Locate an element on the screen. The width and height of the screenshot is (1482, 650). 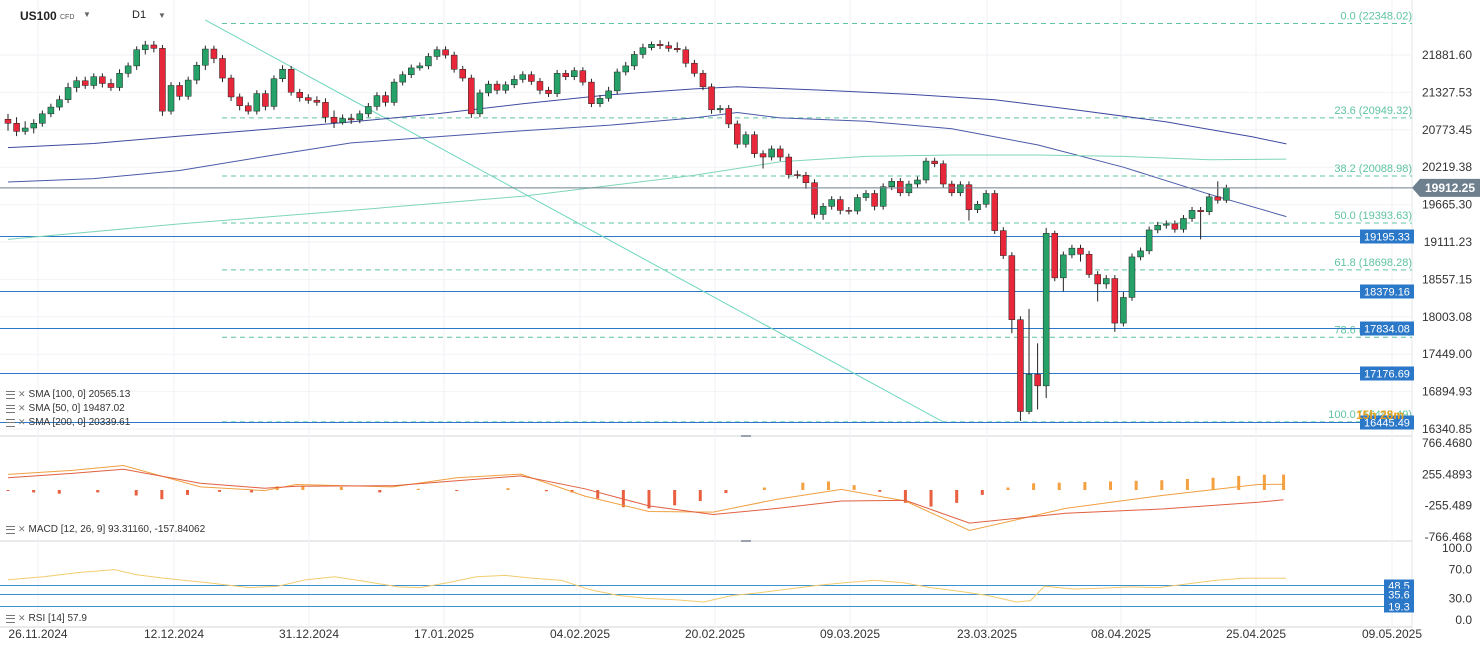
price-tick-label: 18557.15 is located at coordinates (1447, 279).